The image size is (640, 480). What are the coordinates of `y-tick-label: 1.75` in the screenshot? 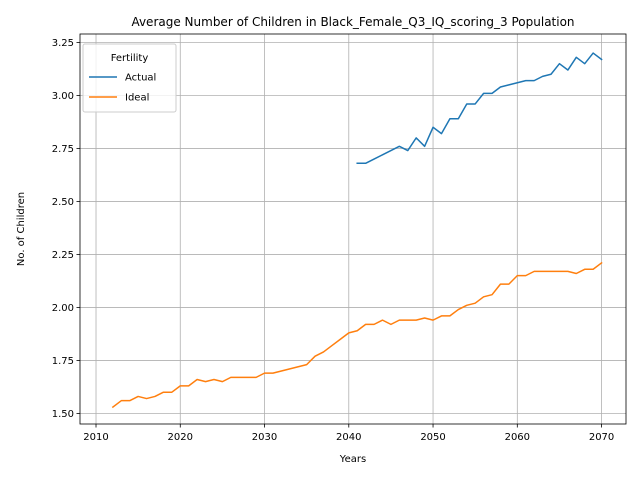 It's located at (63, 361).